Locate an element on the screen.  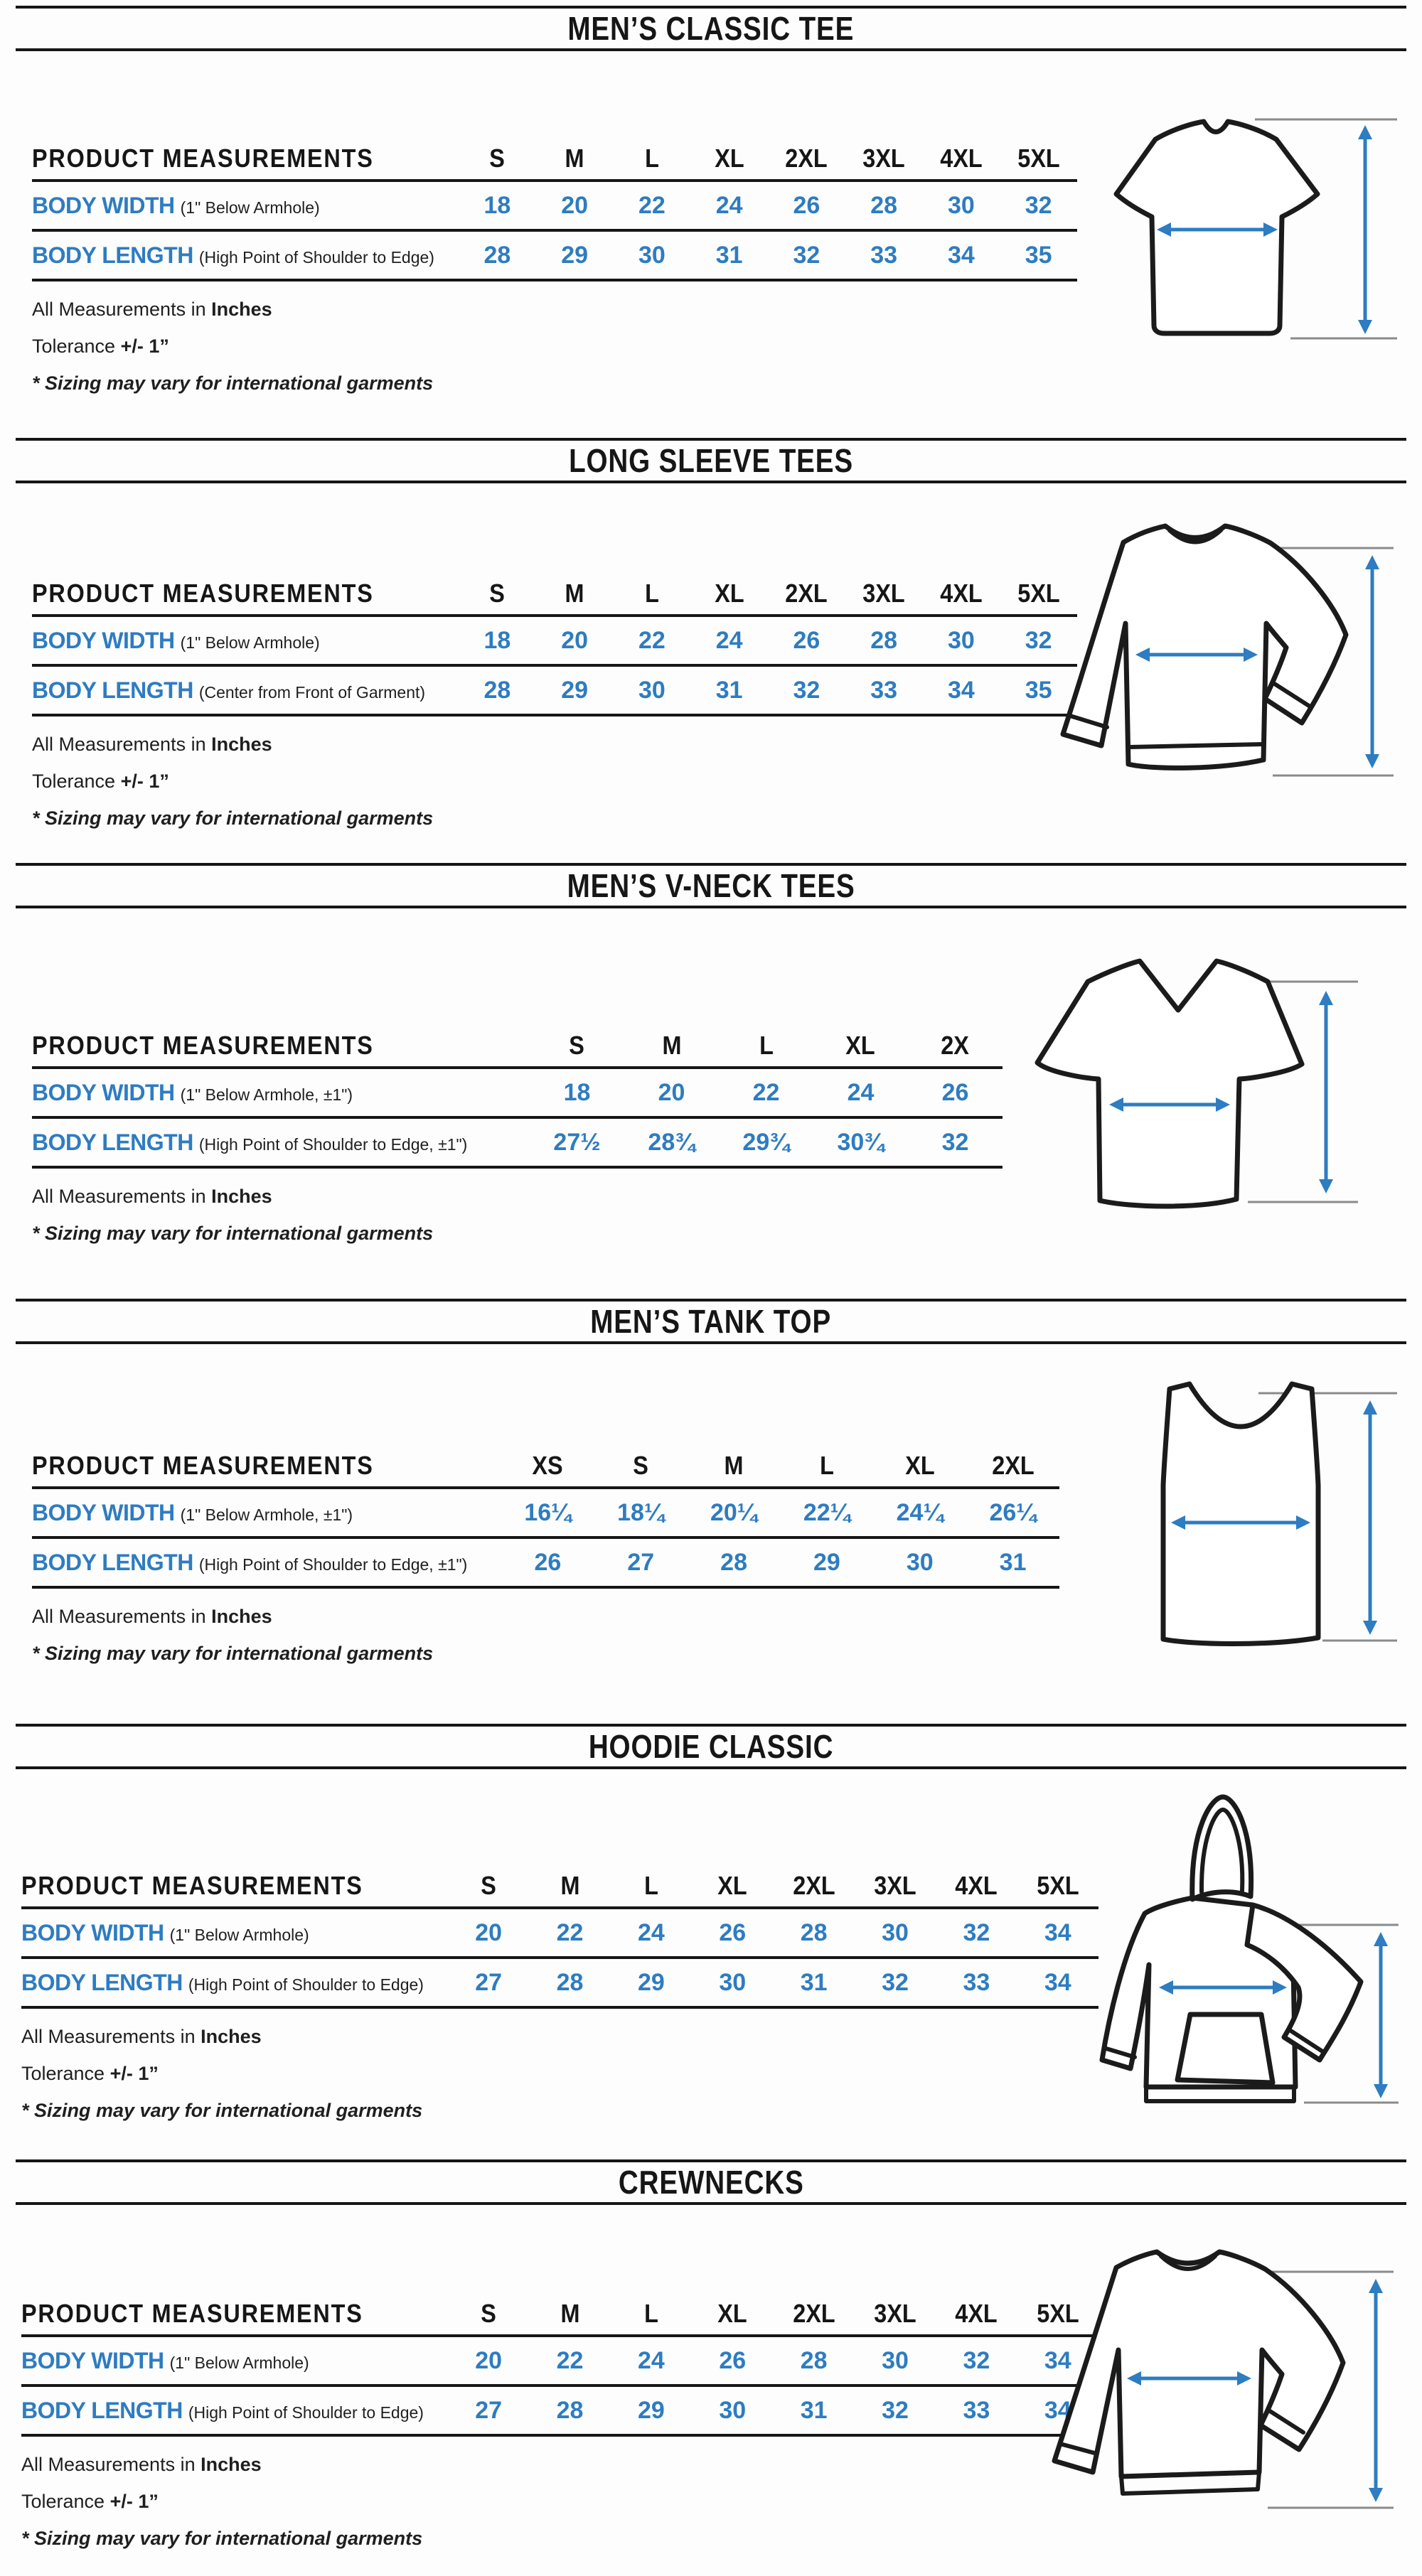
row-label: BODY LENGTH is located at coordinates (112, 255).